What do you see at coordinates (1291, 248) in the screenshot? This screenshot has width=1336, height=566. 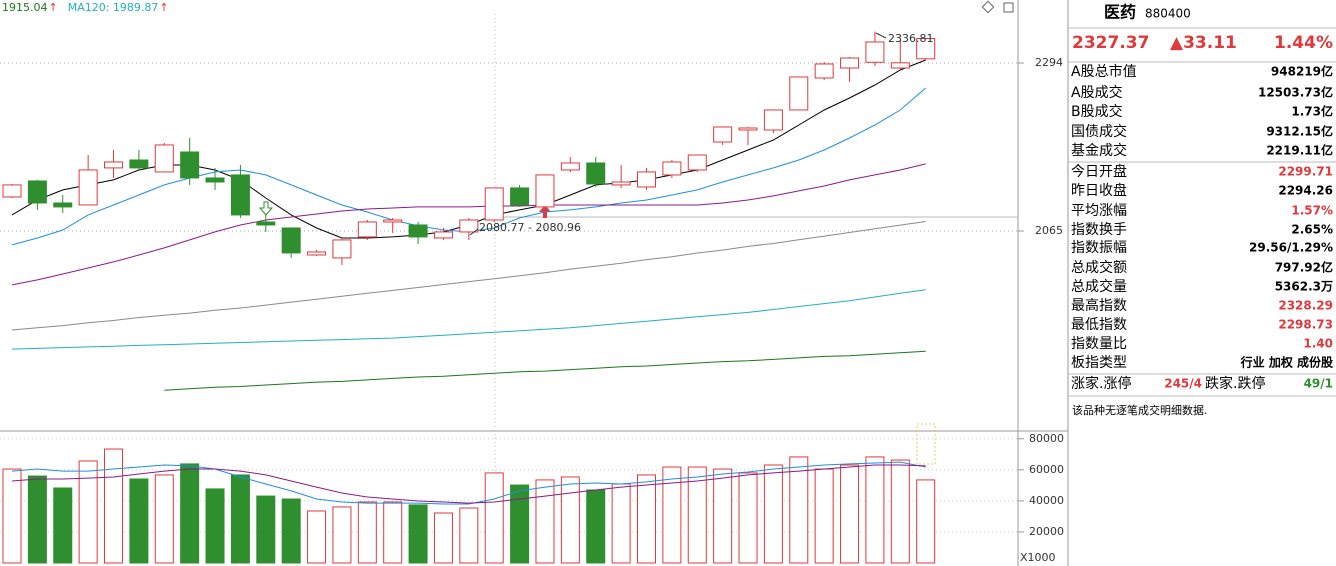 I see `info-value: 29.56/1.29%` at bounding box center [1291, 248].